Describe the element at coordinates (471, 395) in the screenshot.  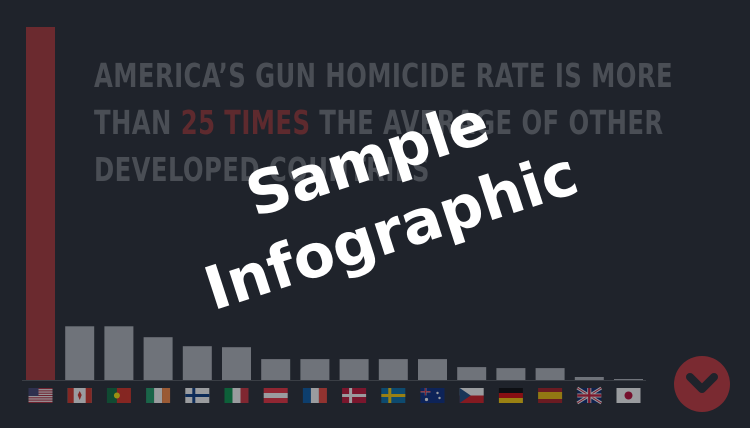
I see `flag-czech-icon` at that location.